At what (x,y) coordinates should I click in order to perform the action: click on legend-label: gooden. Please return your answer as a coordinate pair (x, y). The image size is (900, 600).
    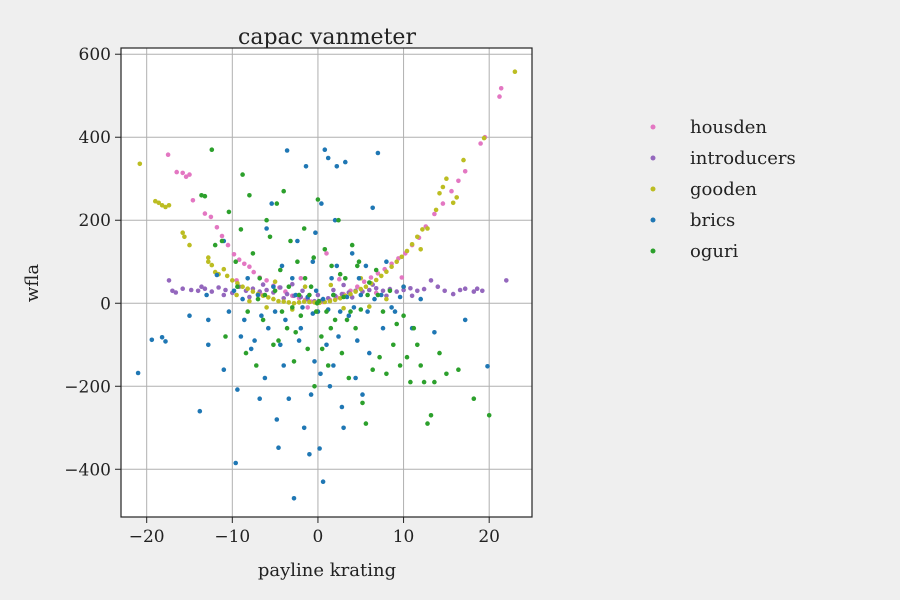
    Looking at the image, I should click on (723, 189).